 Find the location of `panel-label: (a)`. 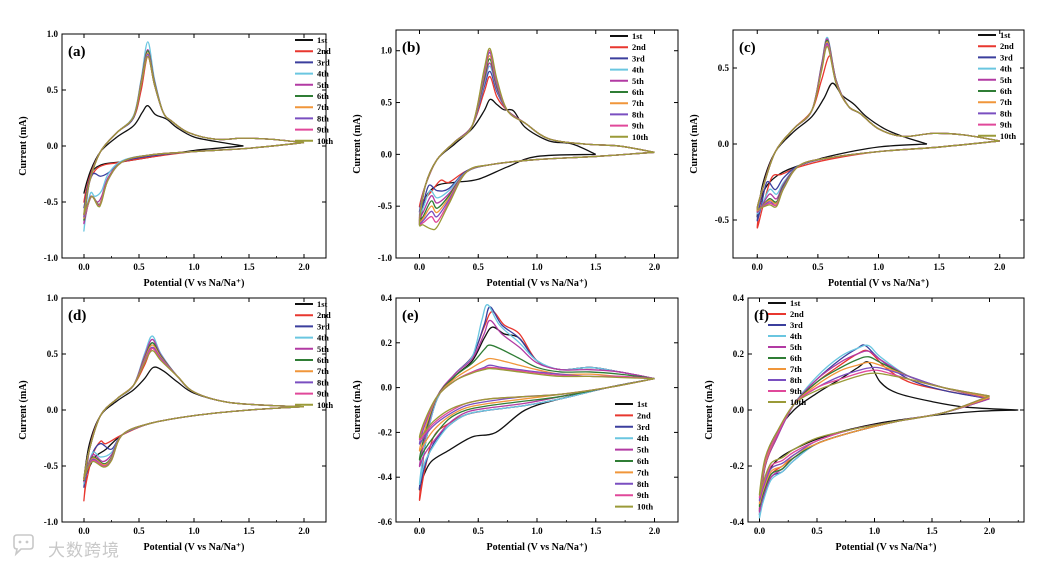

panel-label: (a) is located at coordinates (77, 52).